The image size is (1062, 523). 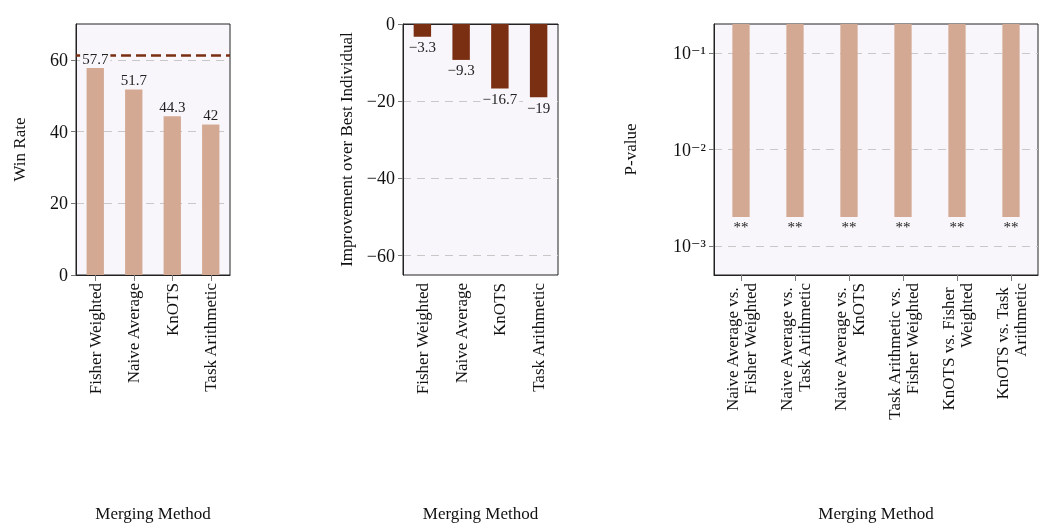 What do you see at coordinates (380, 101) in the screenshot?
I see `y-tick-label: −20` at bounding box center [380, 101].